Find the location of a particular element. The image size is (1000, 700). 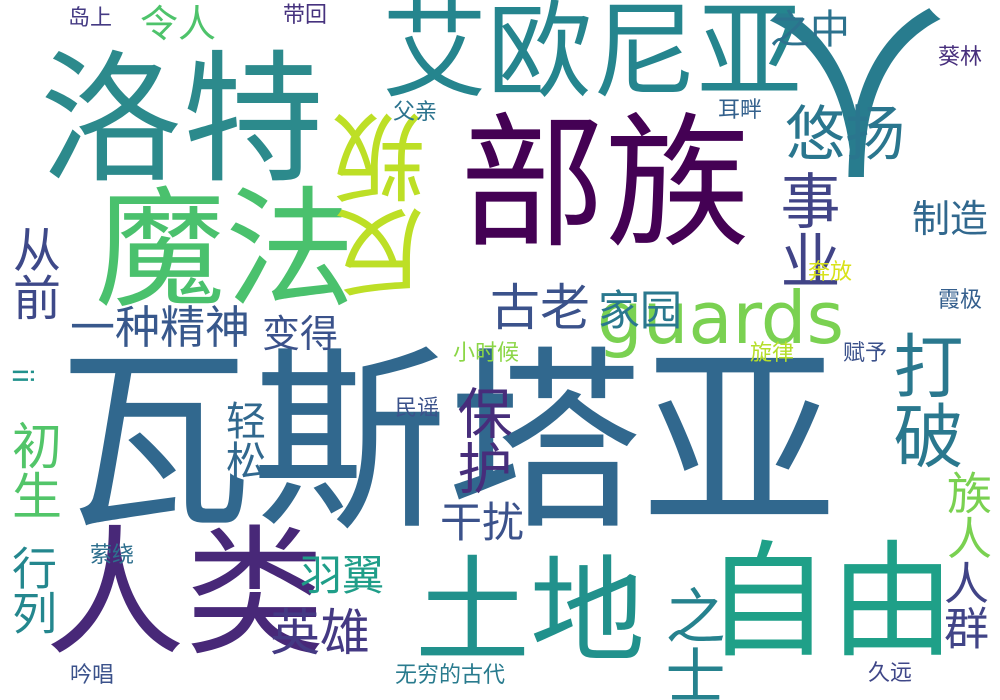

word-xiaoshihou: 小时候 is located at coordinates (486, 353).